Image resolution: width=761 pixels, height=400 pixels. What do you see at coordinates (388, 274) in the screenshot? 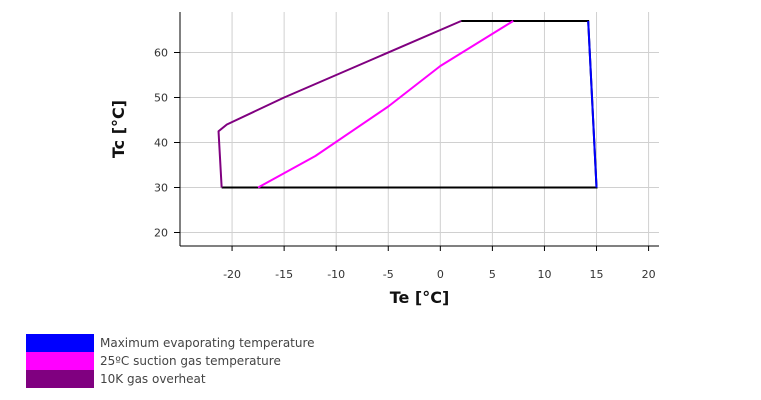
I see `x-tick-label: -5` at bounding box center [388, 274].